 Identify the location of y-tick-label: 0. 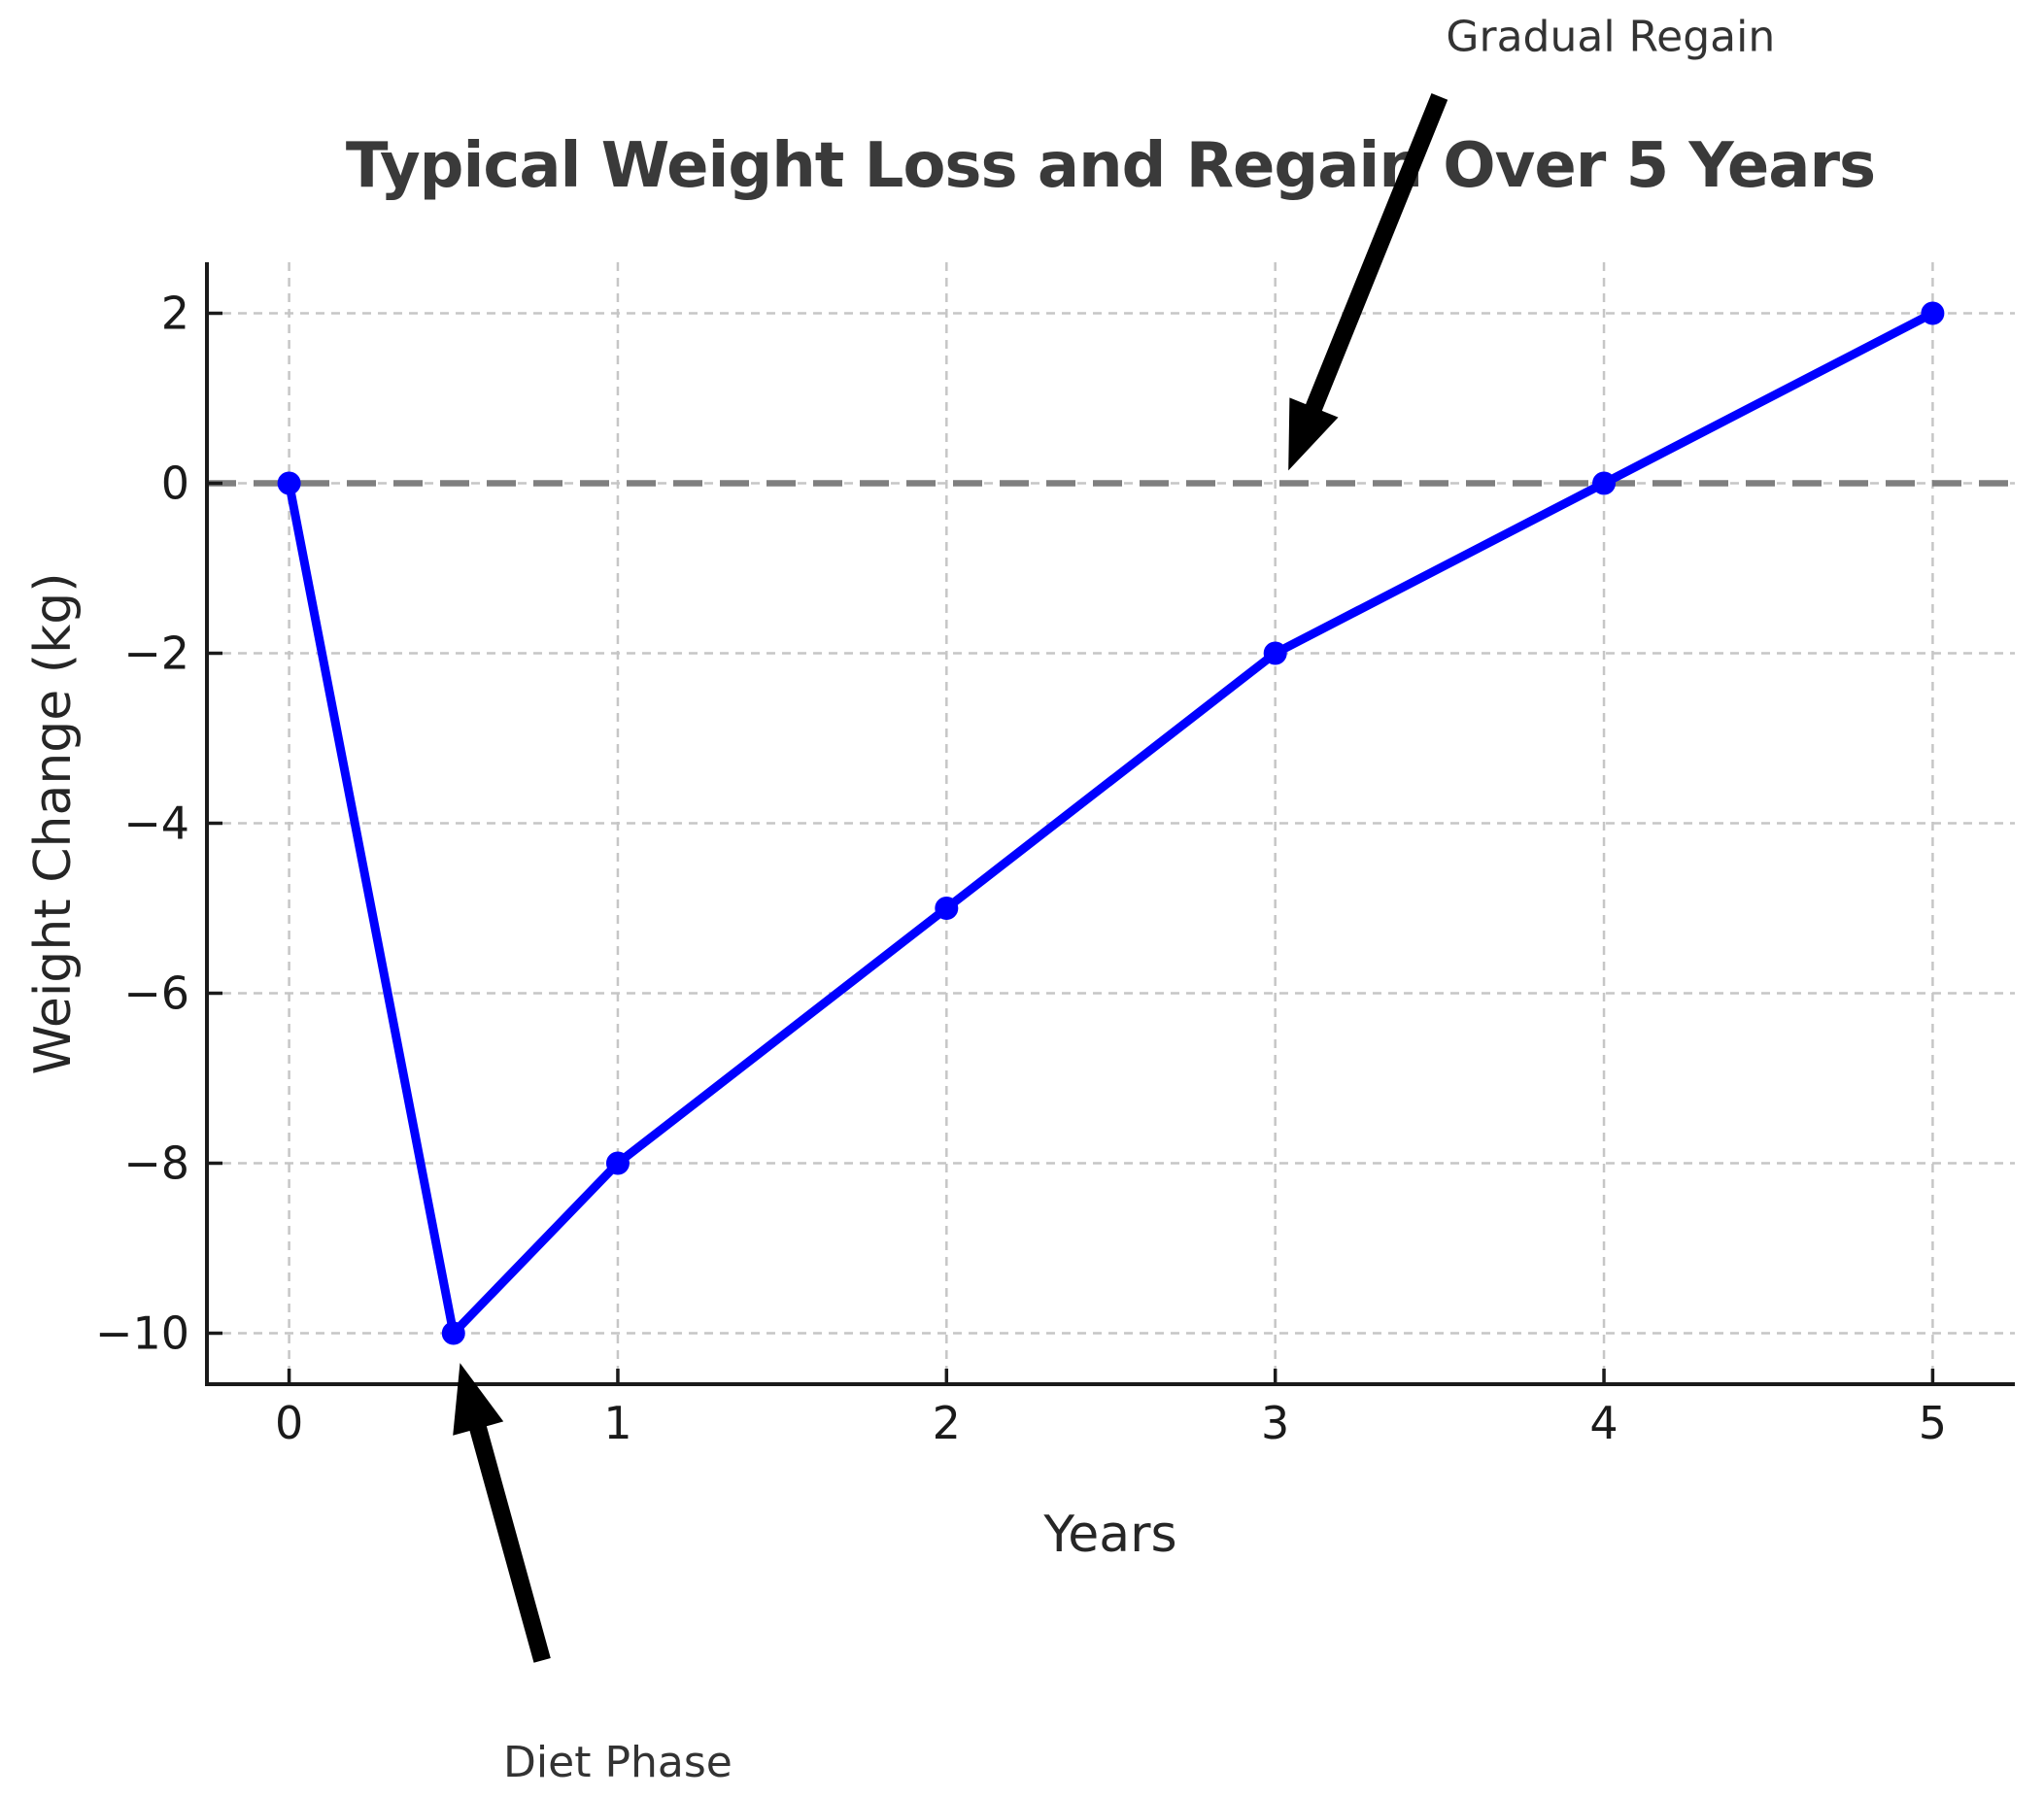
(175, 484).